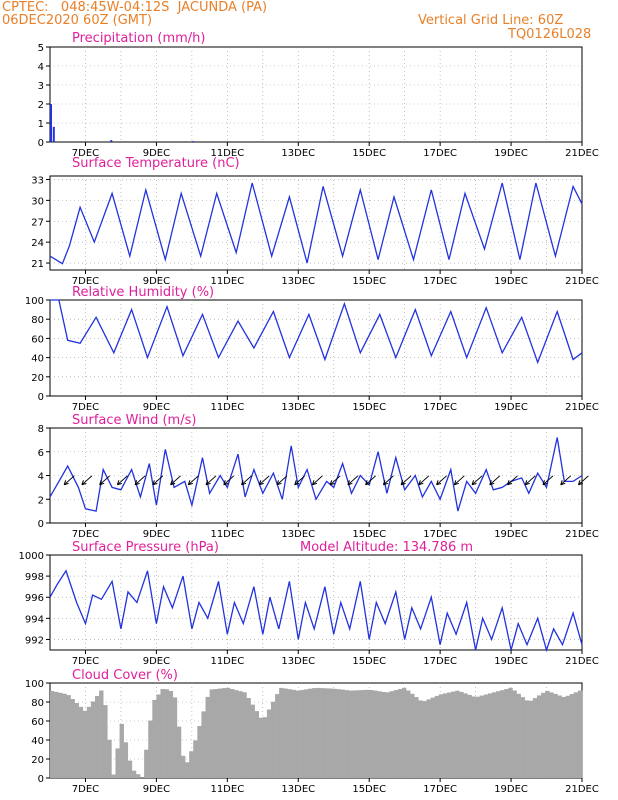 The width and height of the screenshot is (618, 800). What do you see at coordinates (316, 332) in the screenshot?
I see `series-line` at bounding box center [316, 332].